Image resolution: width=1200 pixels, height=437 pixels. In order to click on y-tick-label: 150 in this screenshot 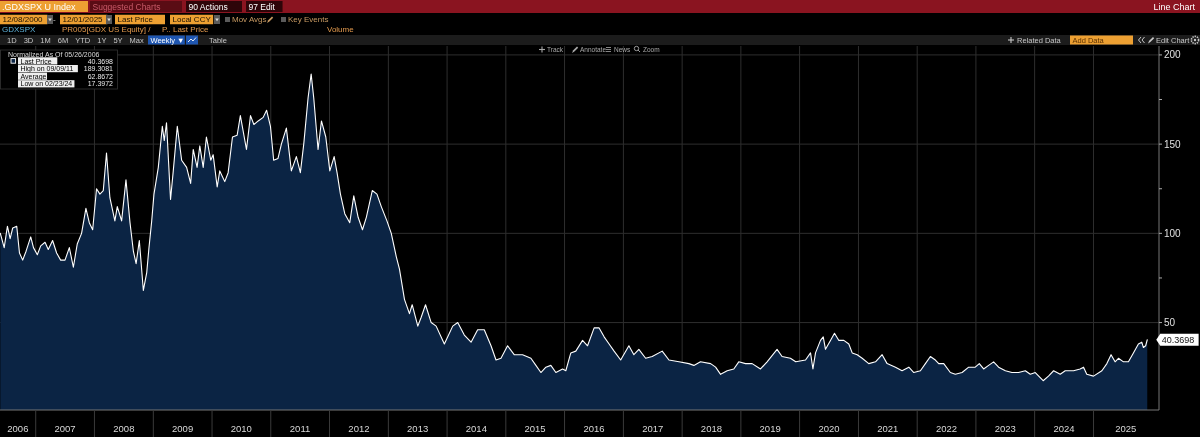, I will do `click(1173, 144)`.